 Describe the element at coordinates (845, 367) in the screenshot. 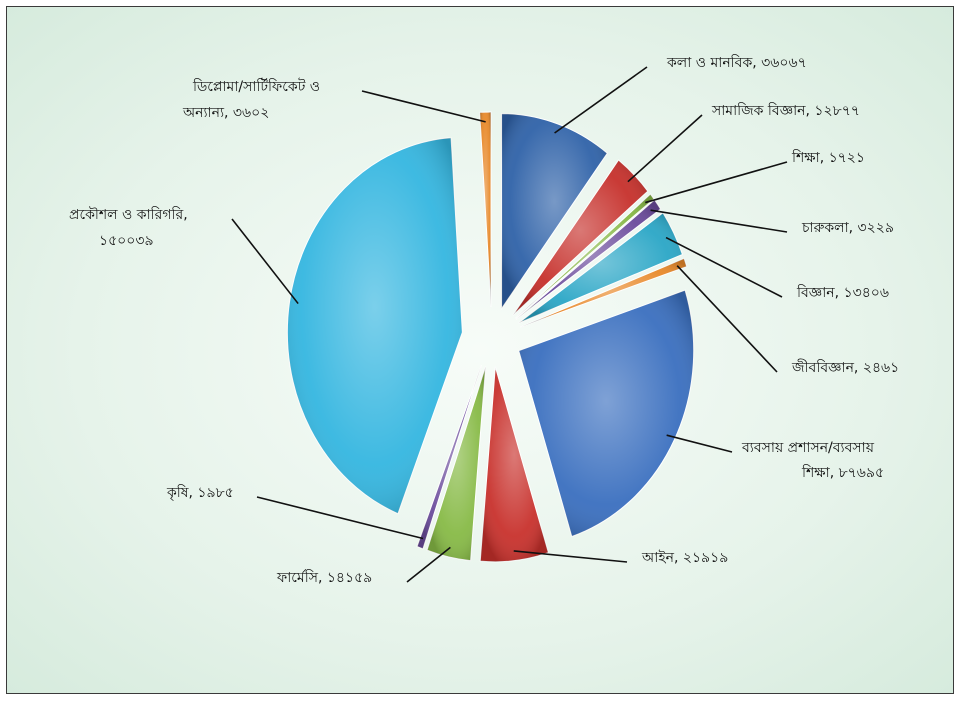

I see `slice-label-5: জীববিজ্ঞান, ২৪৬১` at that location.